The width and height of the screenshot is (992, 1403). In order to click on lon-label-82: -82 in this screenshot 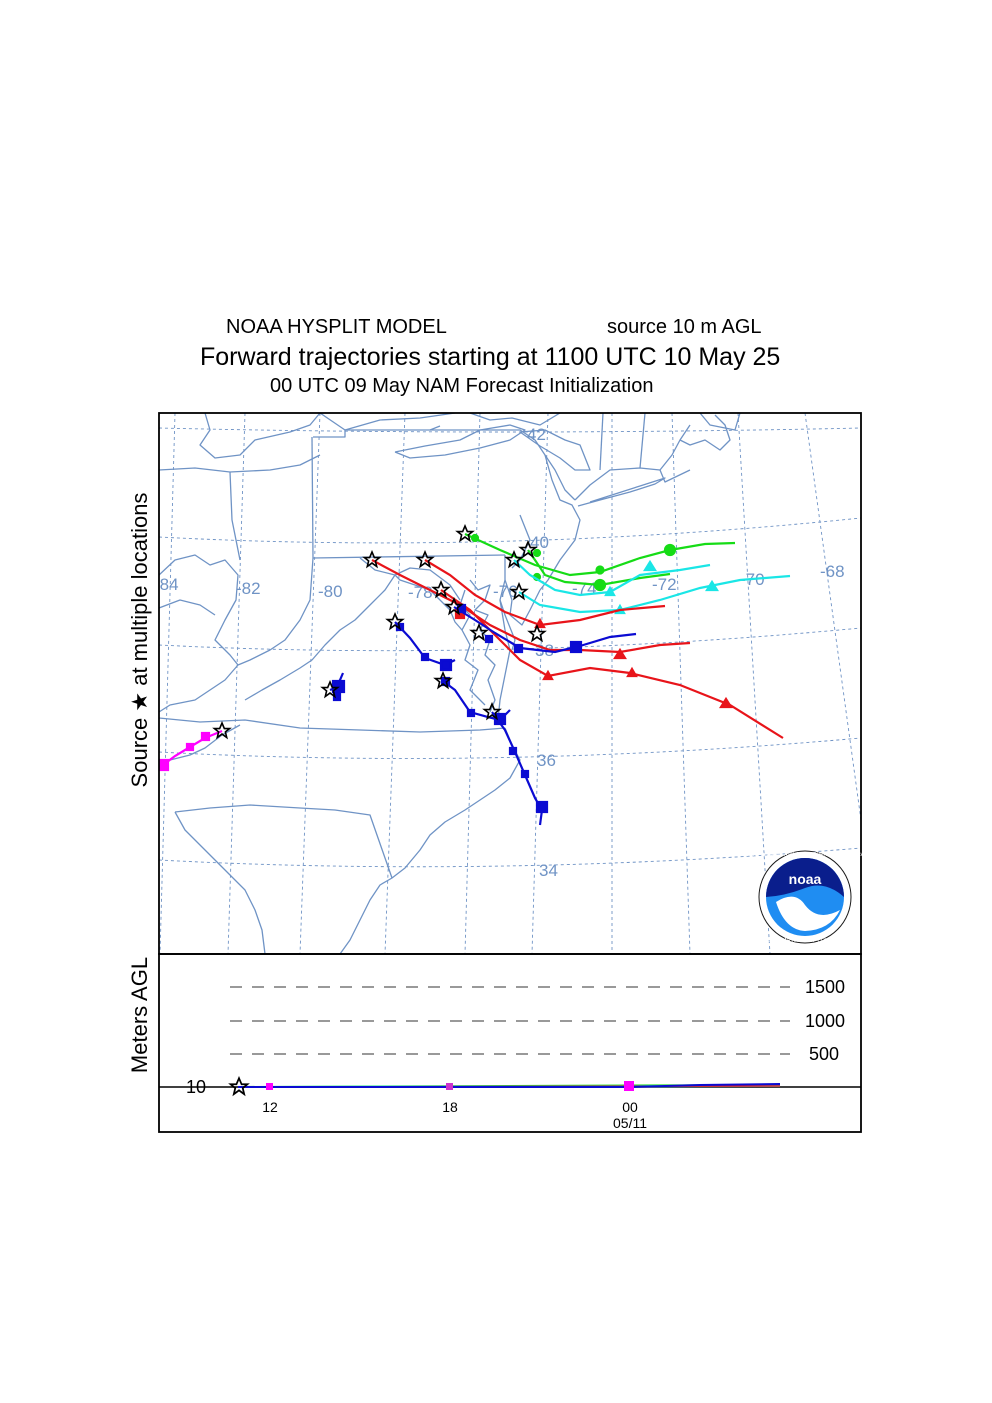, I will do `click(248, 588)`.